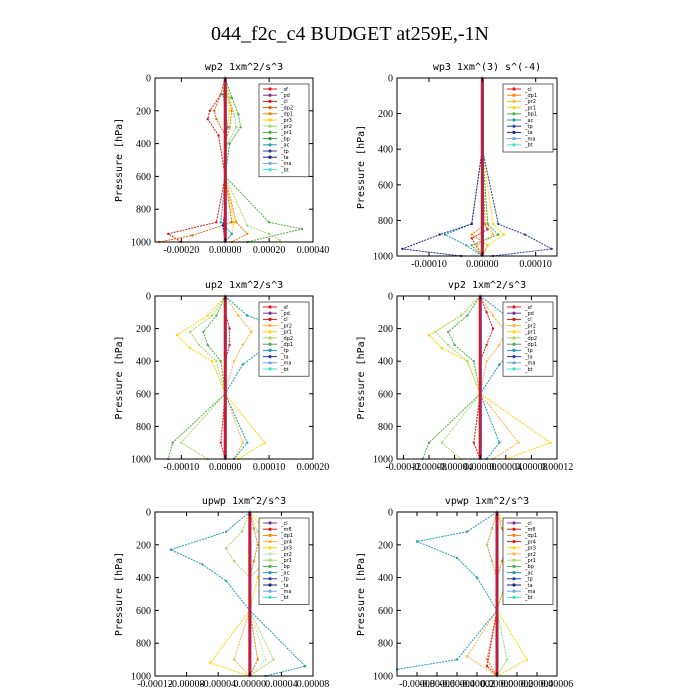 The image size is (700, 700). What do you see at coordinates (447, 590) in the screenshot?
I see `series-line-ac` at bounding box center [447, 590].